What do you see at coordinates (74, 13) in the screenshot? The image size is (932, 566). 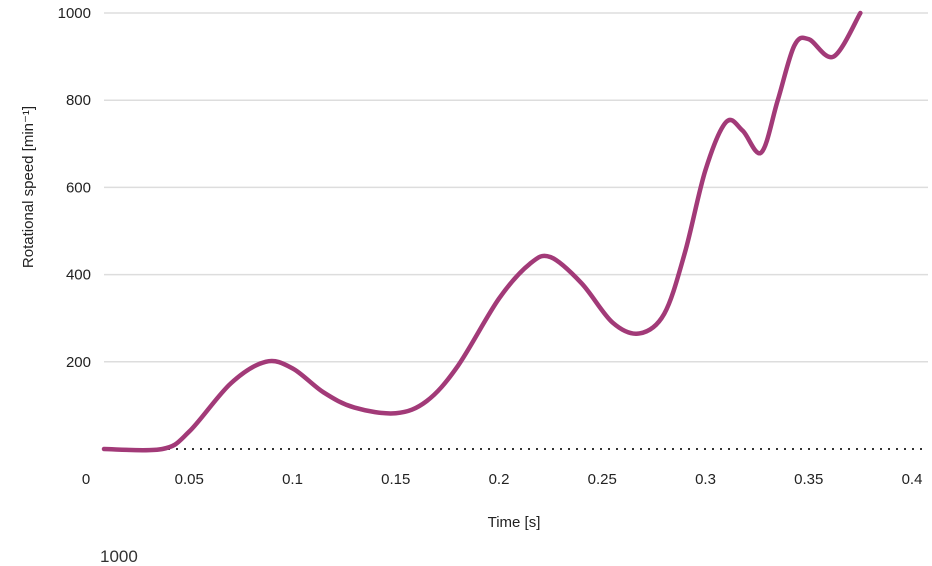 I see `y-tick-label: 1000` at bounding box center [74, 13].